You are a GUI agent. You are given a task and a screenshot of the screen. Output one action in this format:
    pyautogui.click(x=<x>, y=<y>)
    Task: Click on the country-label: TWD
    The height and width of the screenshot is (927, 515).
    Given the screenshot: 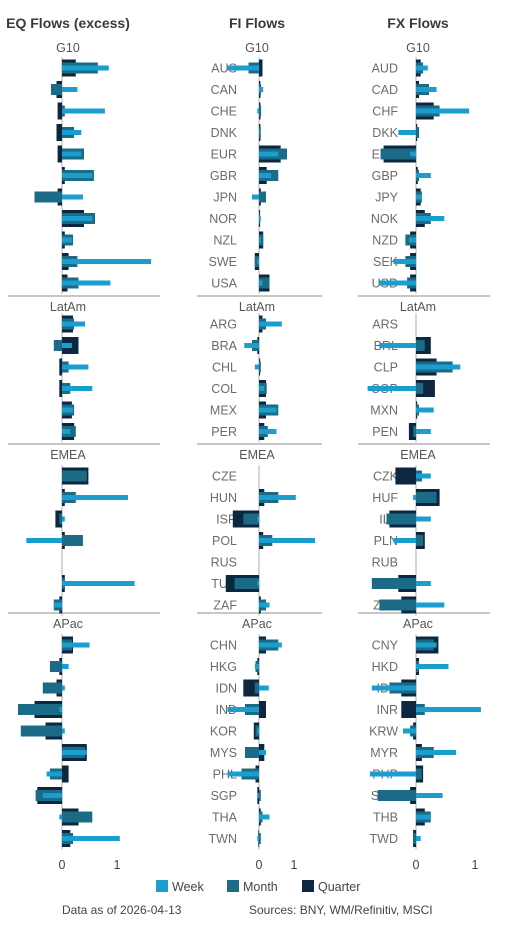 What is the action you would take?
    pyautogui.click(x=384, y=839)
    